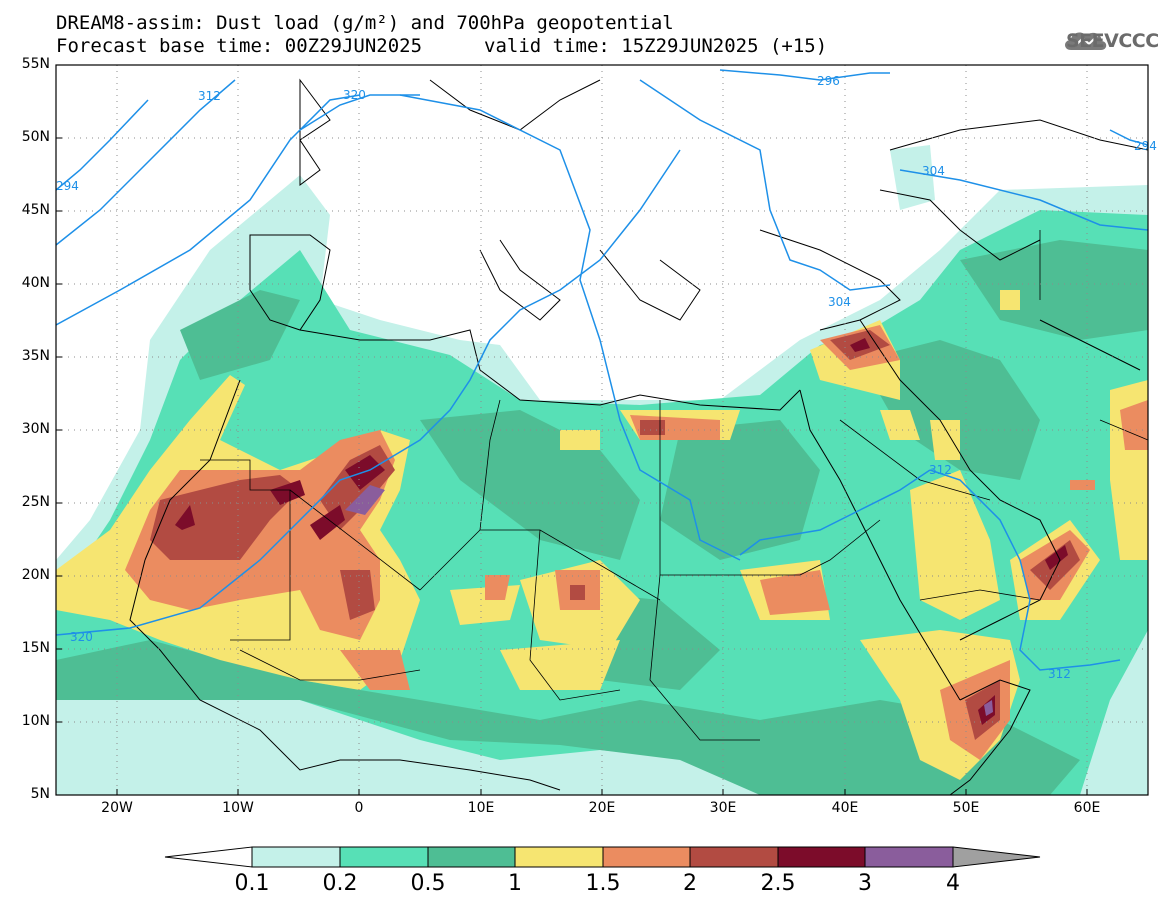 This screenshot has height=907, width=1165. I want to click on colorbar-tick-label: 4, so click(953, 883).